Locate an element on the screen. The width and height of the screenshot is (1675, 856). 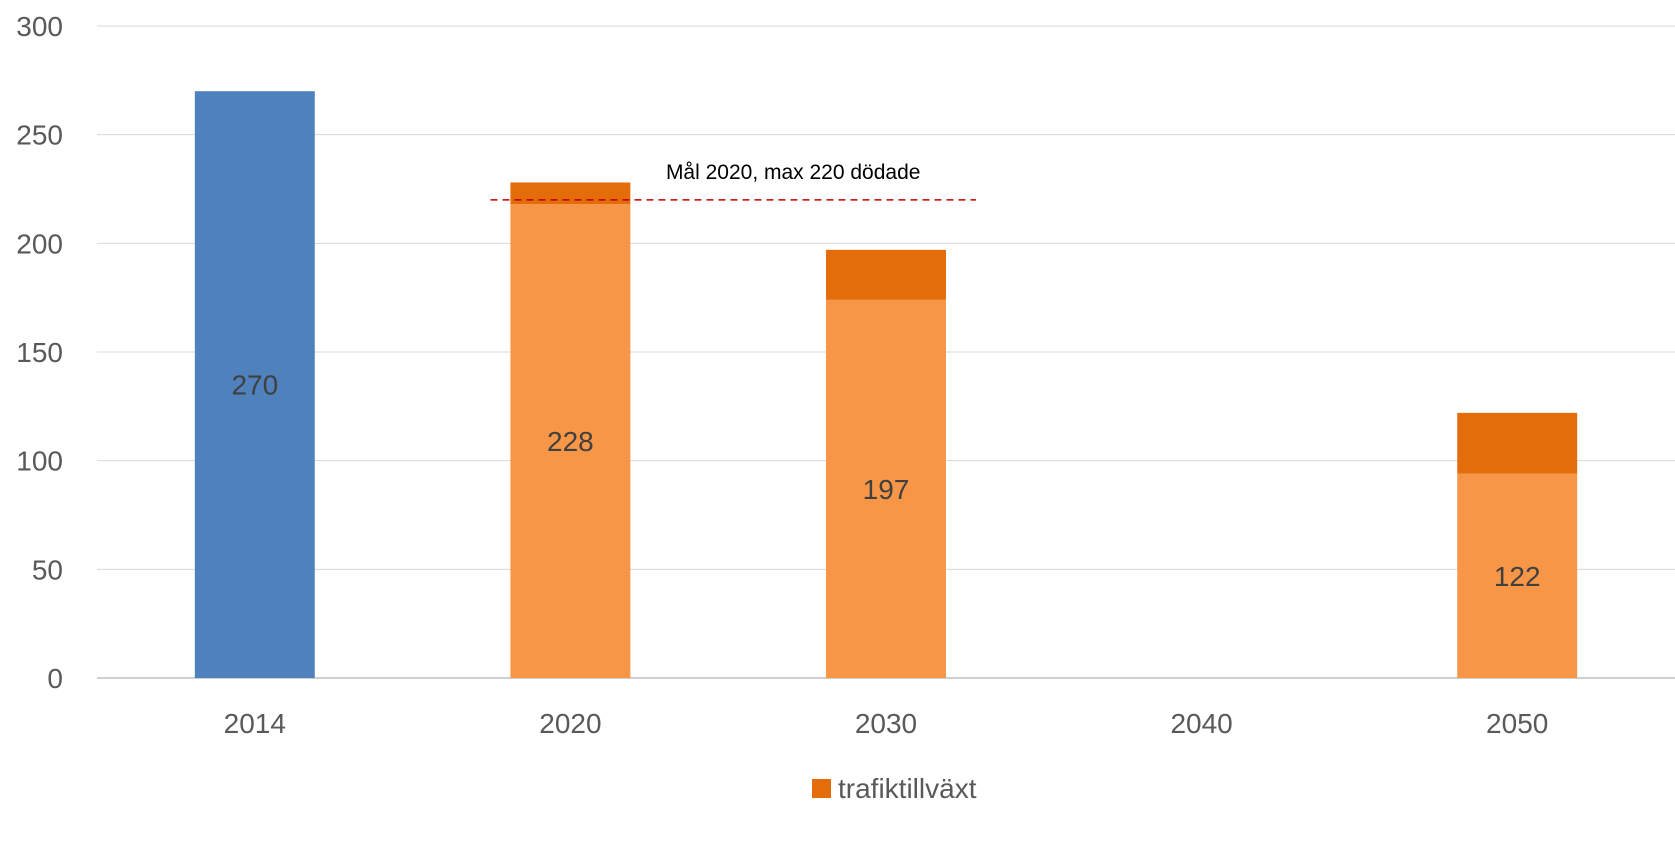
x-tick-label: 2040 is located at coordinates (1201, 723).